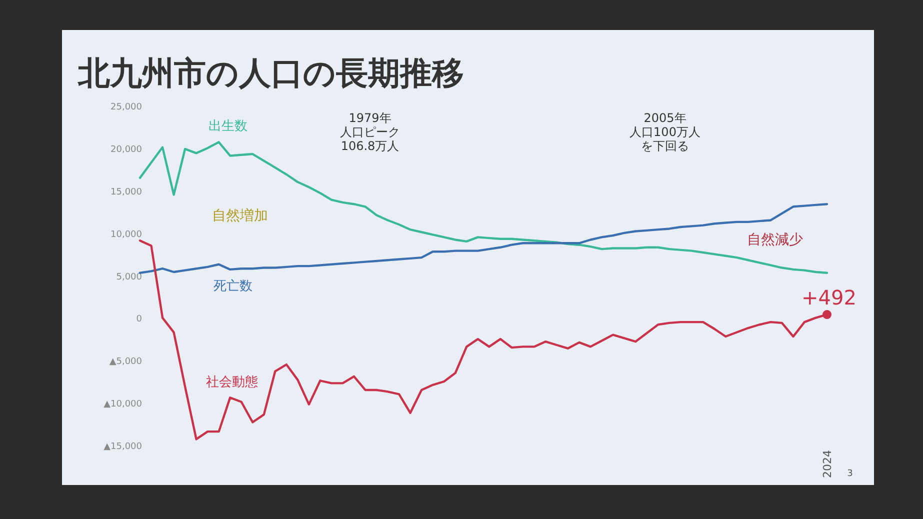  What do you see at coordinates (850, 474) in the screenshot?
I see `annotation: 3` at bounding box center [850, 474].